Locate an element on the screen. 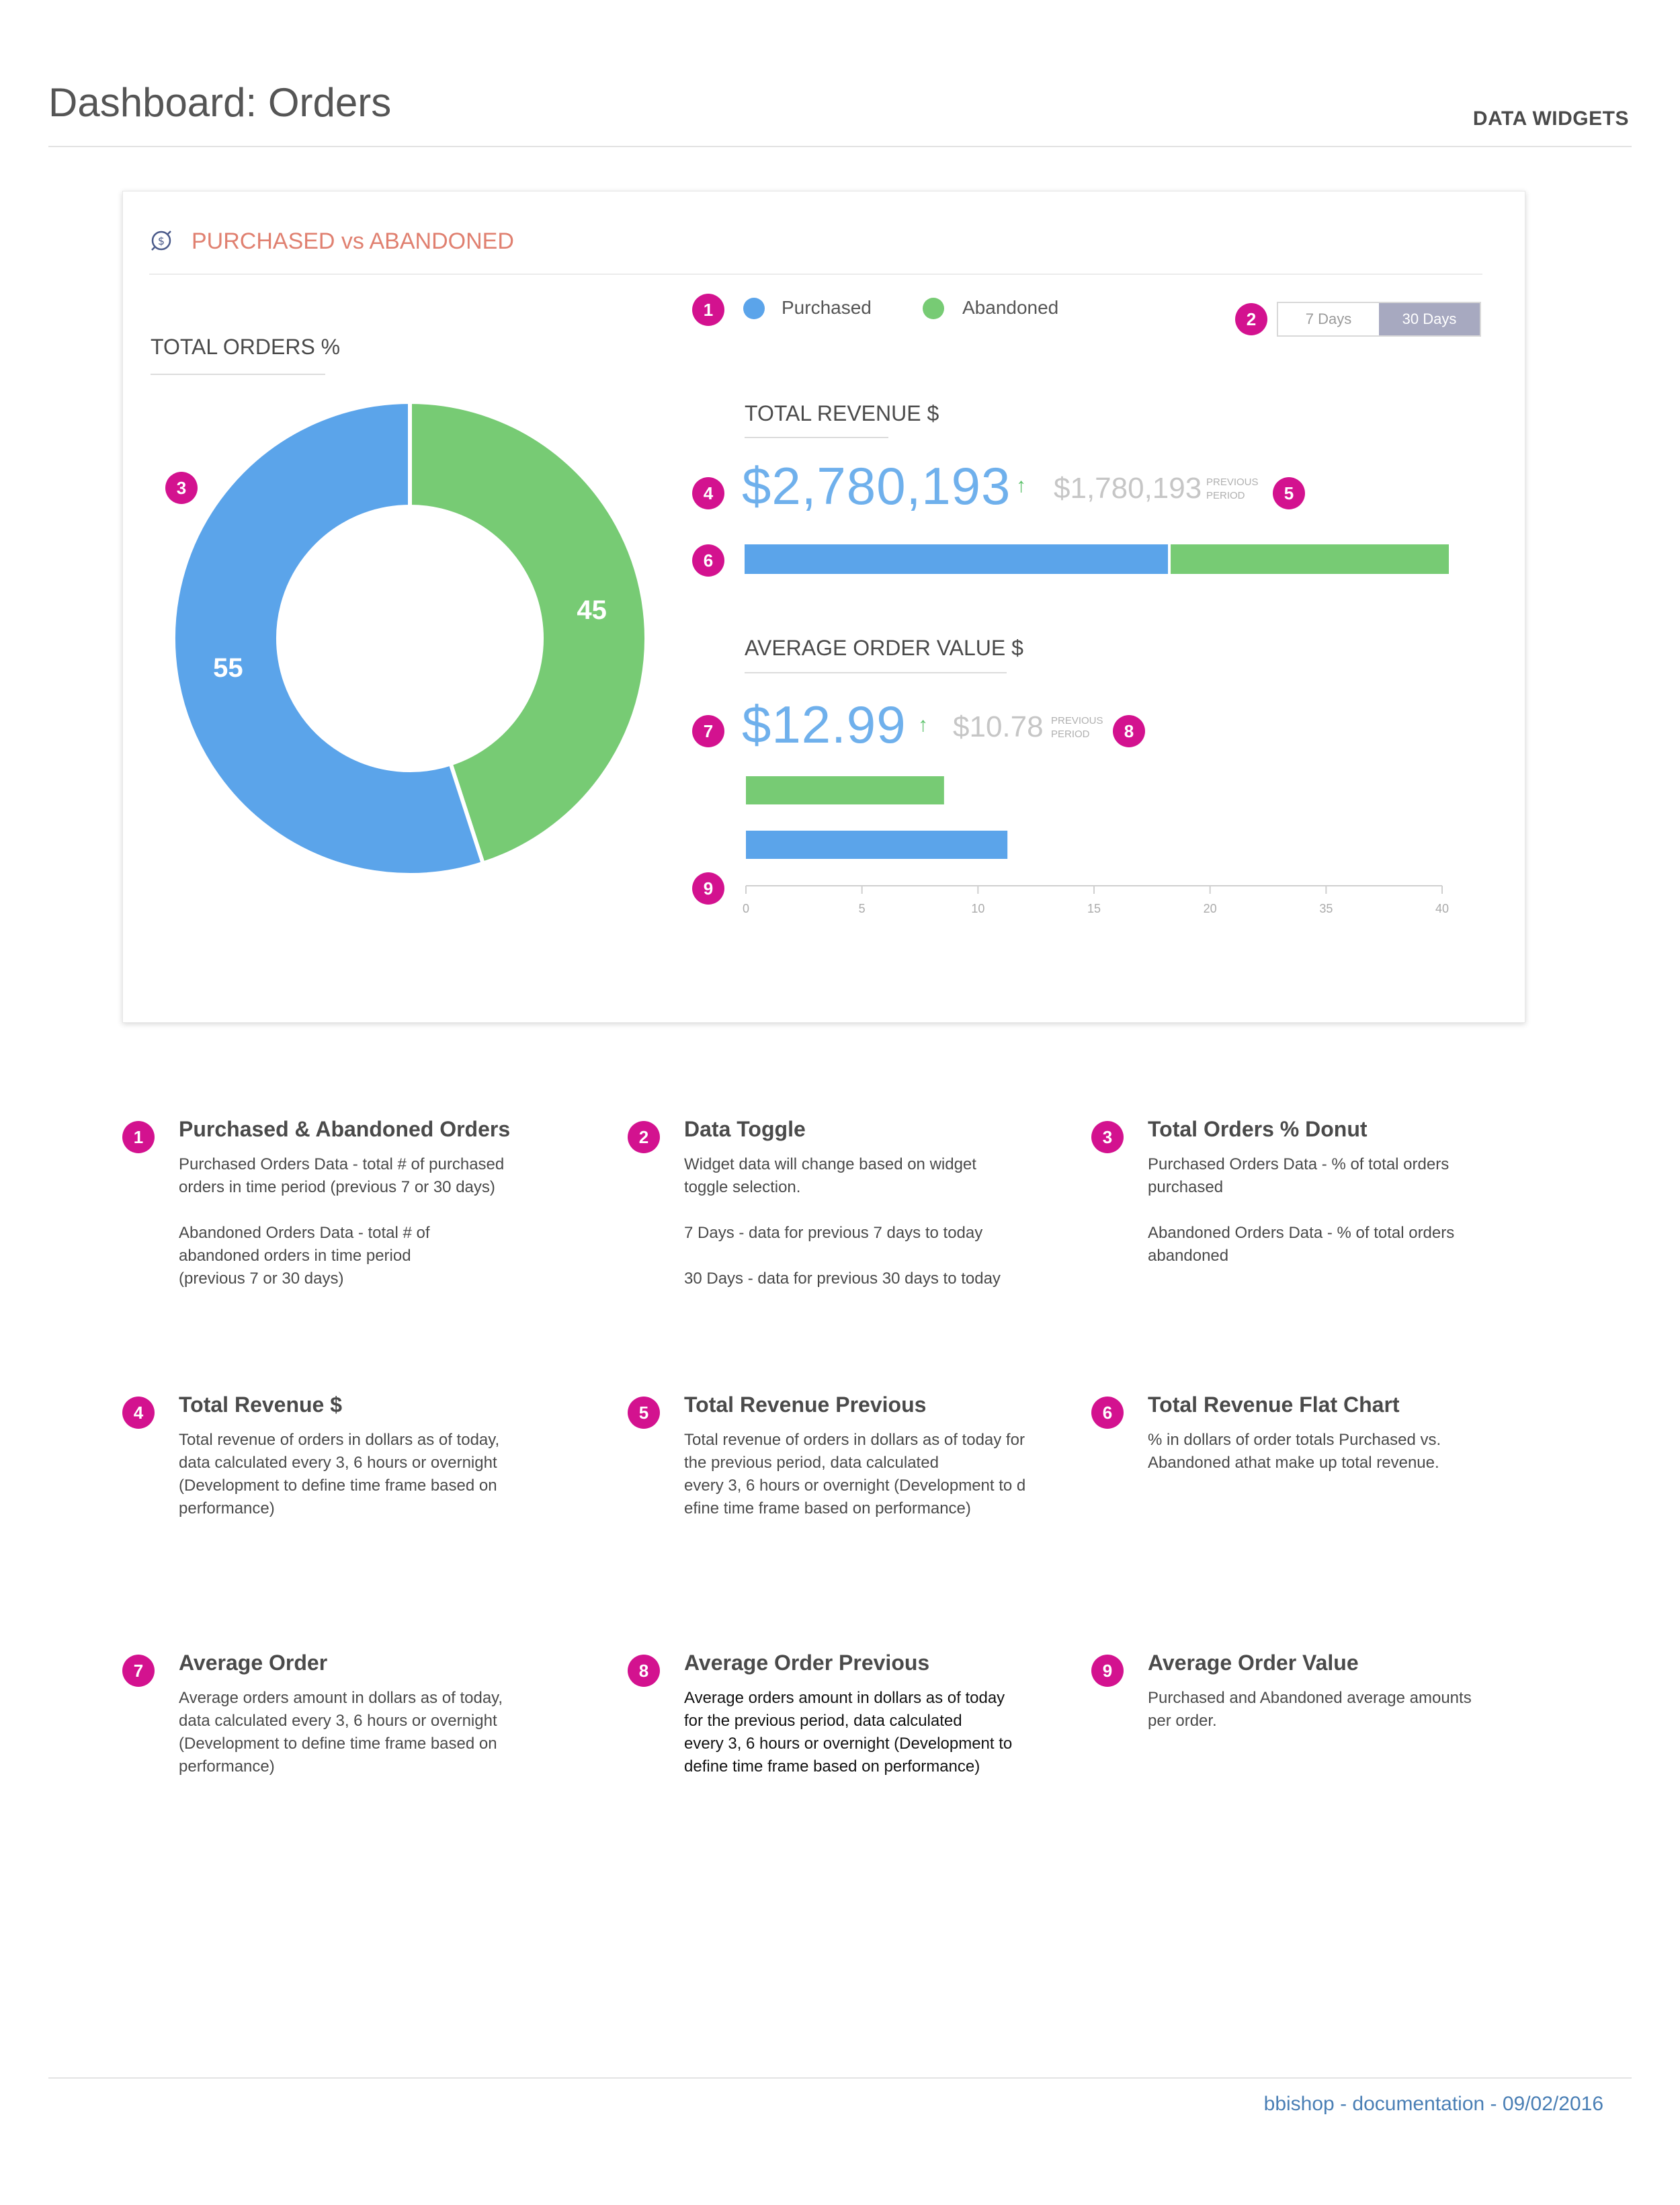 Image resolution: width=1680 pixels, height=2205 pixels. description-title-2: Data Toggle is located at coordinates (745, 1129).